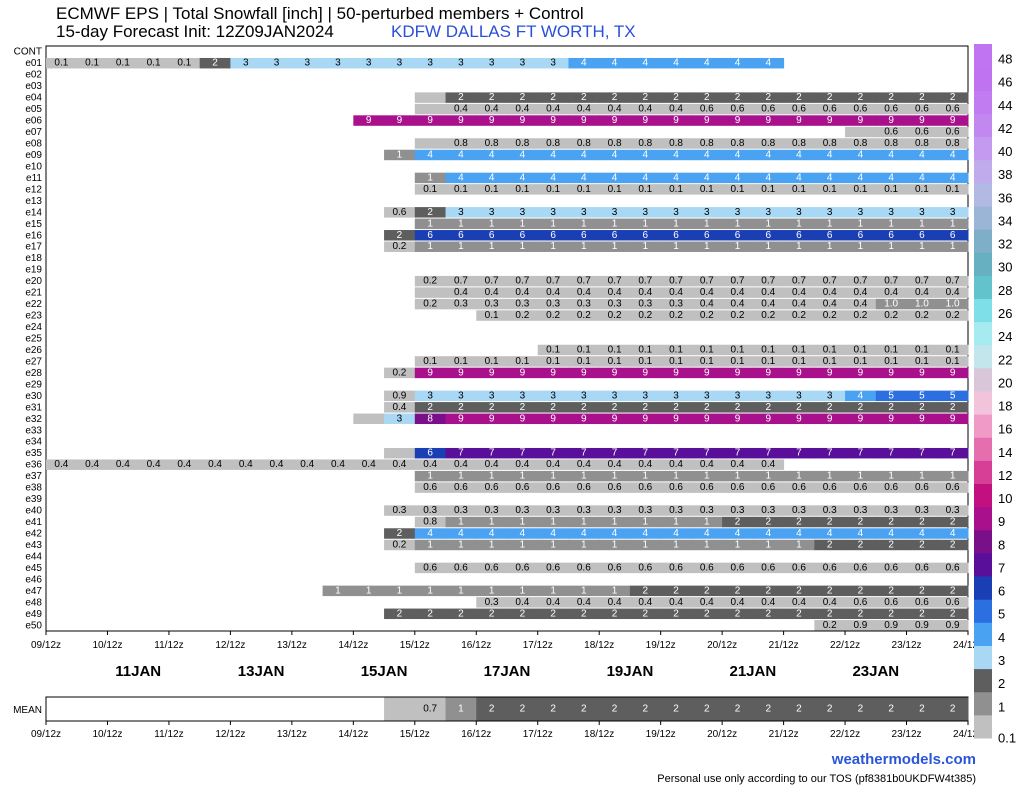 This screenshot has width=1024, height=788. I want to click on member-label: e22, so click(33, 304).